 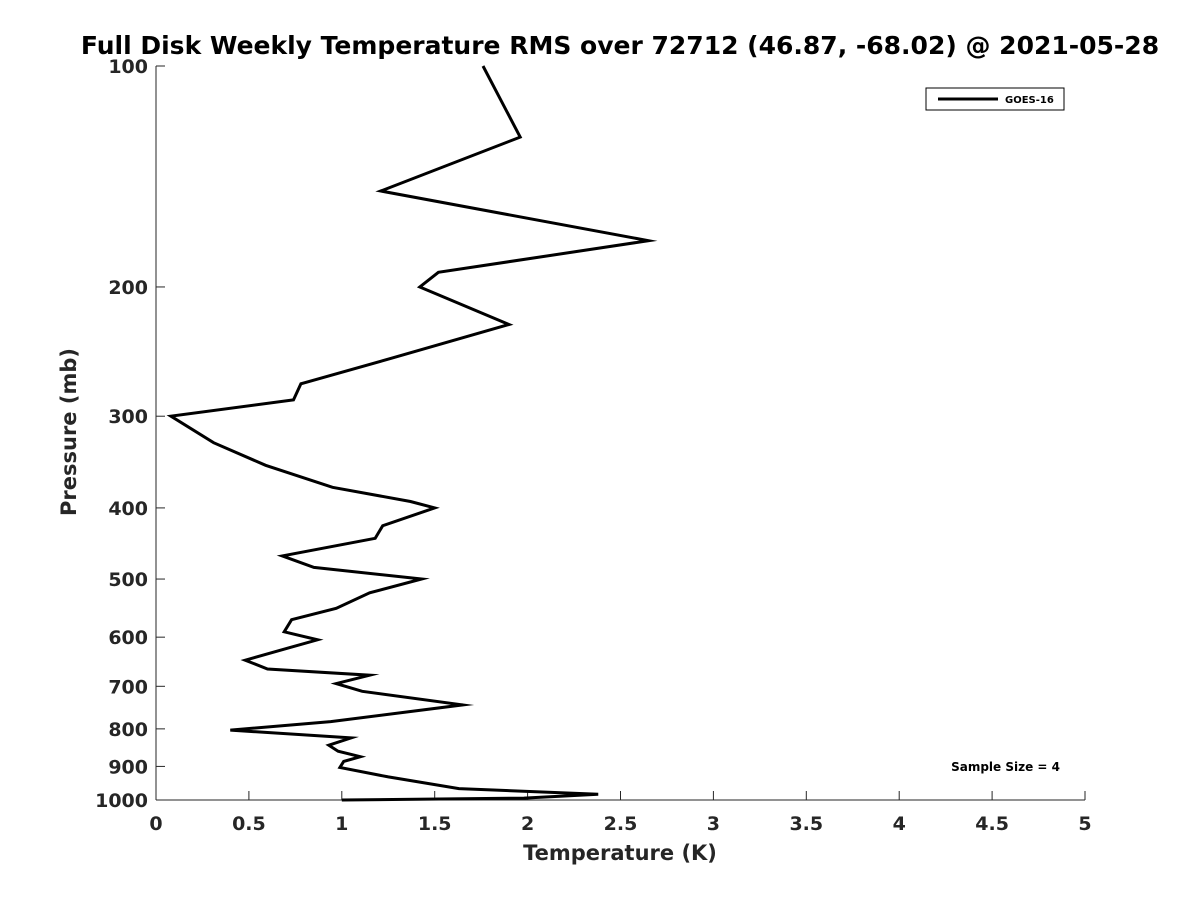 What do you see at coordinates (128, 509) in the screenshot?
I see `y-tick-label: 400` at bounding box center [128, 509].